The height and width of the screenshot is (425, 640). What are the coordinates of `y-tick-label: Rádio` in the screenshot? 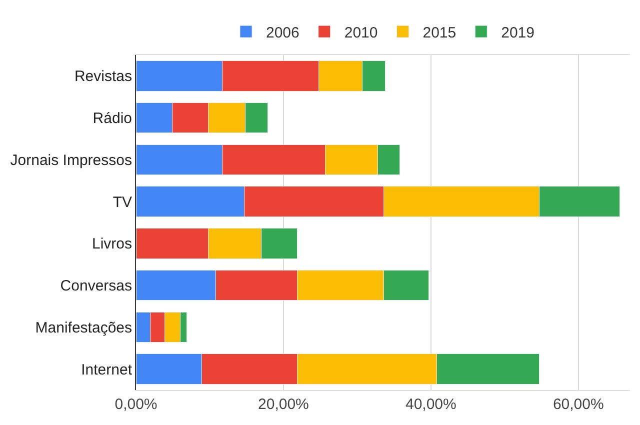 It's located at (112, 119).